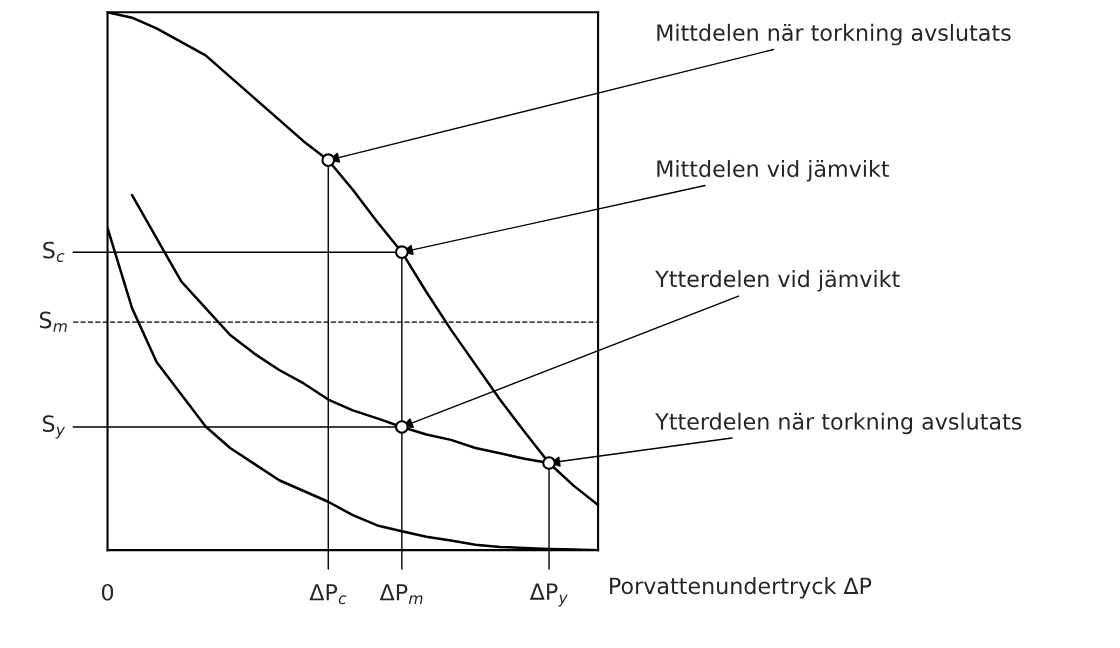 This screenshot has width=1120, height=648. Describe the element at coordinates (548, 595) in the screenshot. I see `x-tick-label: ΔP$_{y}$` at that location.